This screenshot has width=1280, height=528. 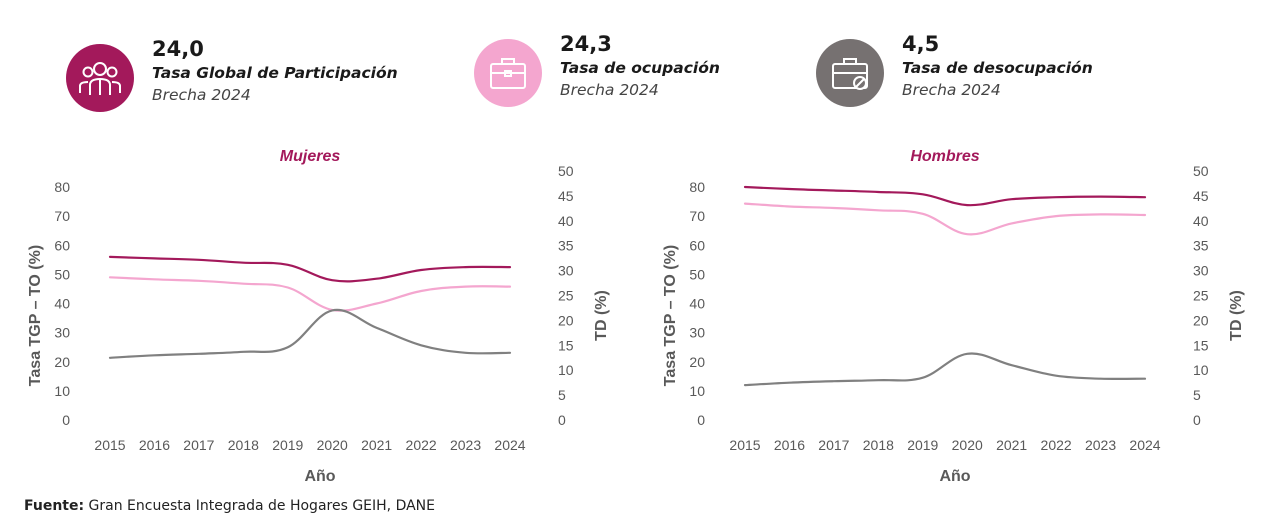 I want to click on people-group-icon, so click(x=100, y=78).